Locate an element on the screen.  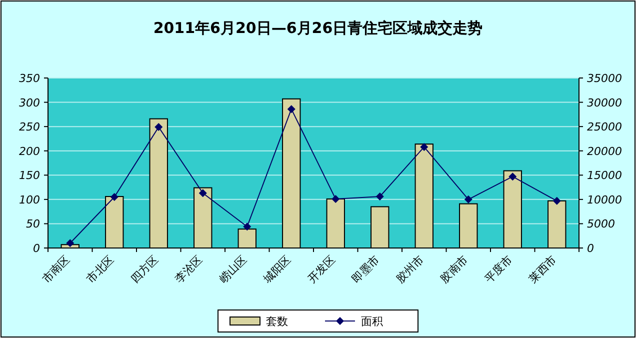
y-tick-label: 200 is located at coordinates (29, 151).